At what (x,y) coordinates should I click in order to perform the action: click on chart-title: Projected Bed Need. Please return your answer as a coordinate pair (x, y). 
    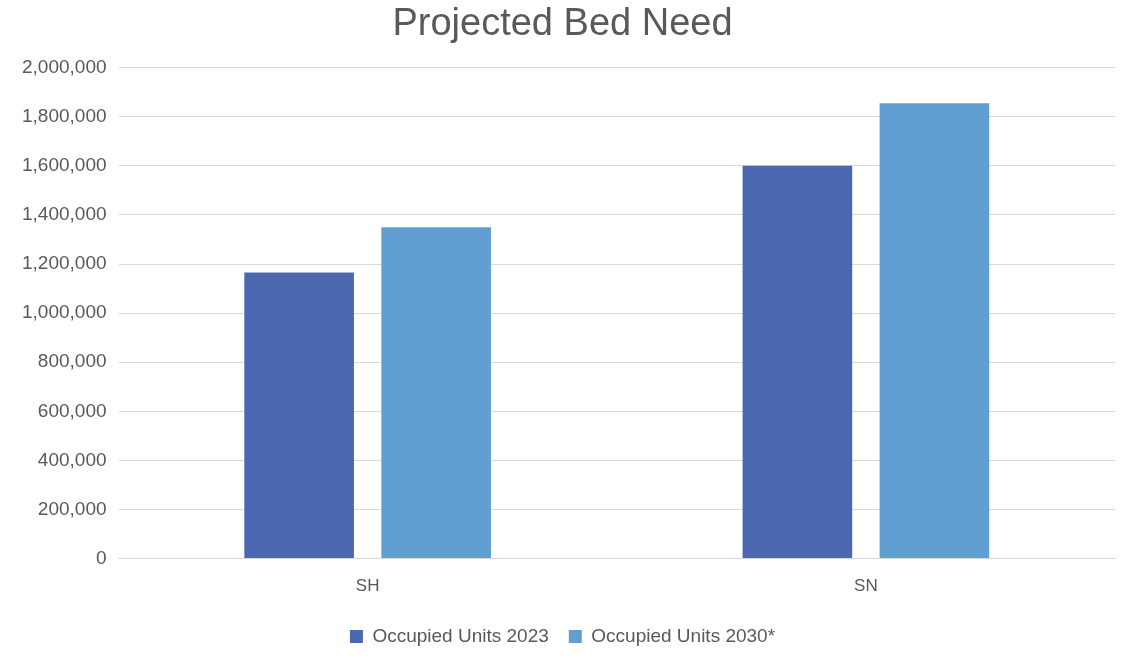
    Looking at the image, I should click on (562, 22).